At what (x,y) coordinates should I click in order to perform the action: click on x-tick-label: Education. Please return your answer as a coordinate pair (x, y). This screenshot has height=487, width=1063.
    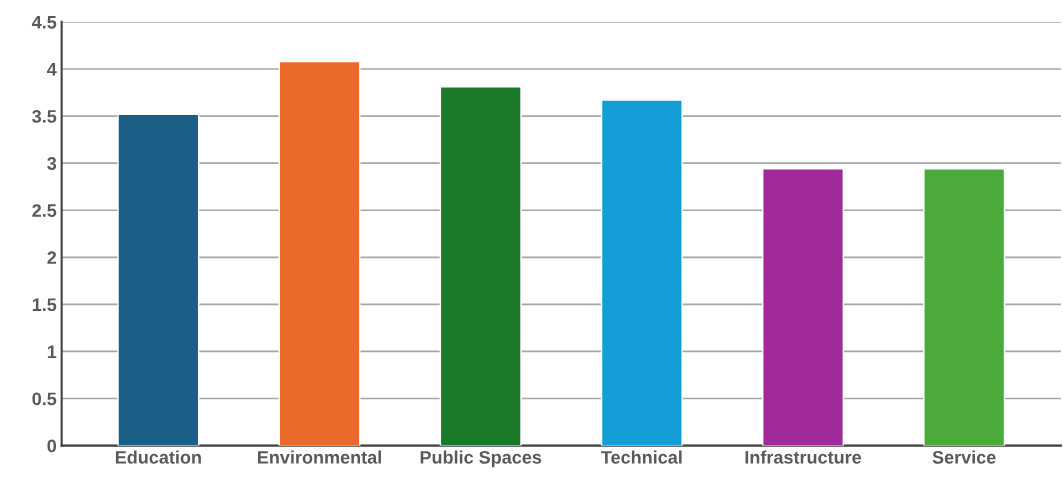
    Looking at the image, I should click on (158, 457).